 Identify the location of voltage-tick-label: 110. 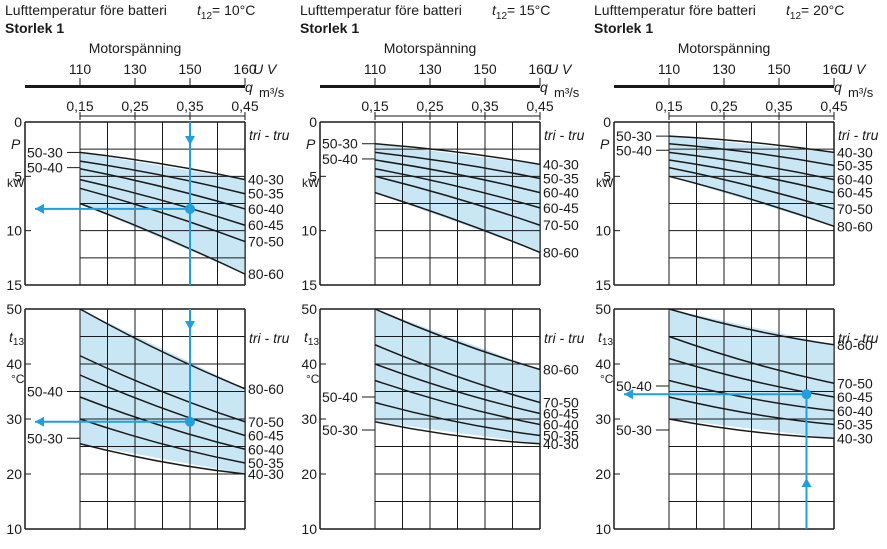
(375, 69).